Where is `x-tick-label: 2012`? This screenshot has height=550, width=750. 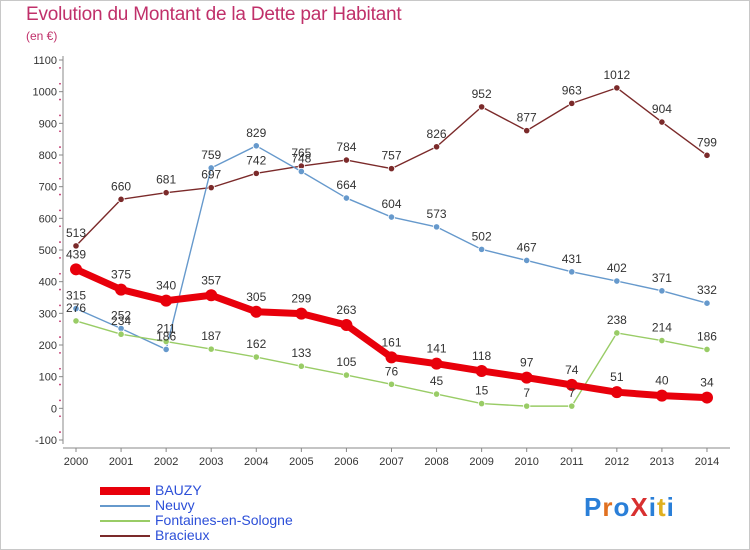 x-tick-label: 2012 is located at coordinates (617, 462).